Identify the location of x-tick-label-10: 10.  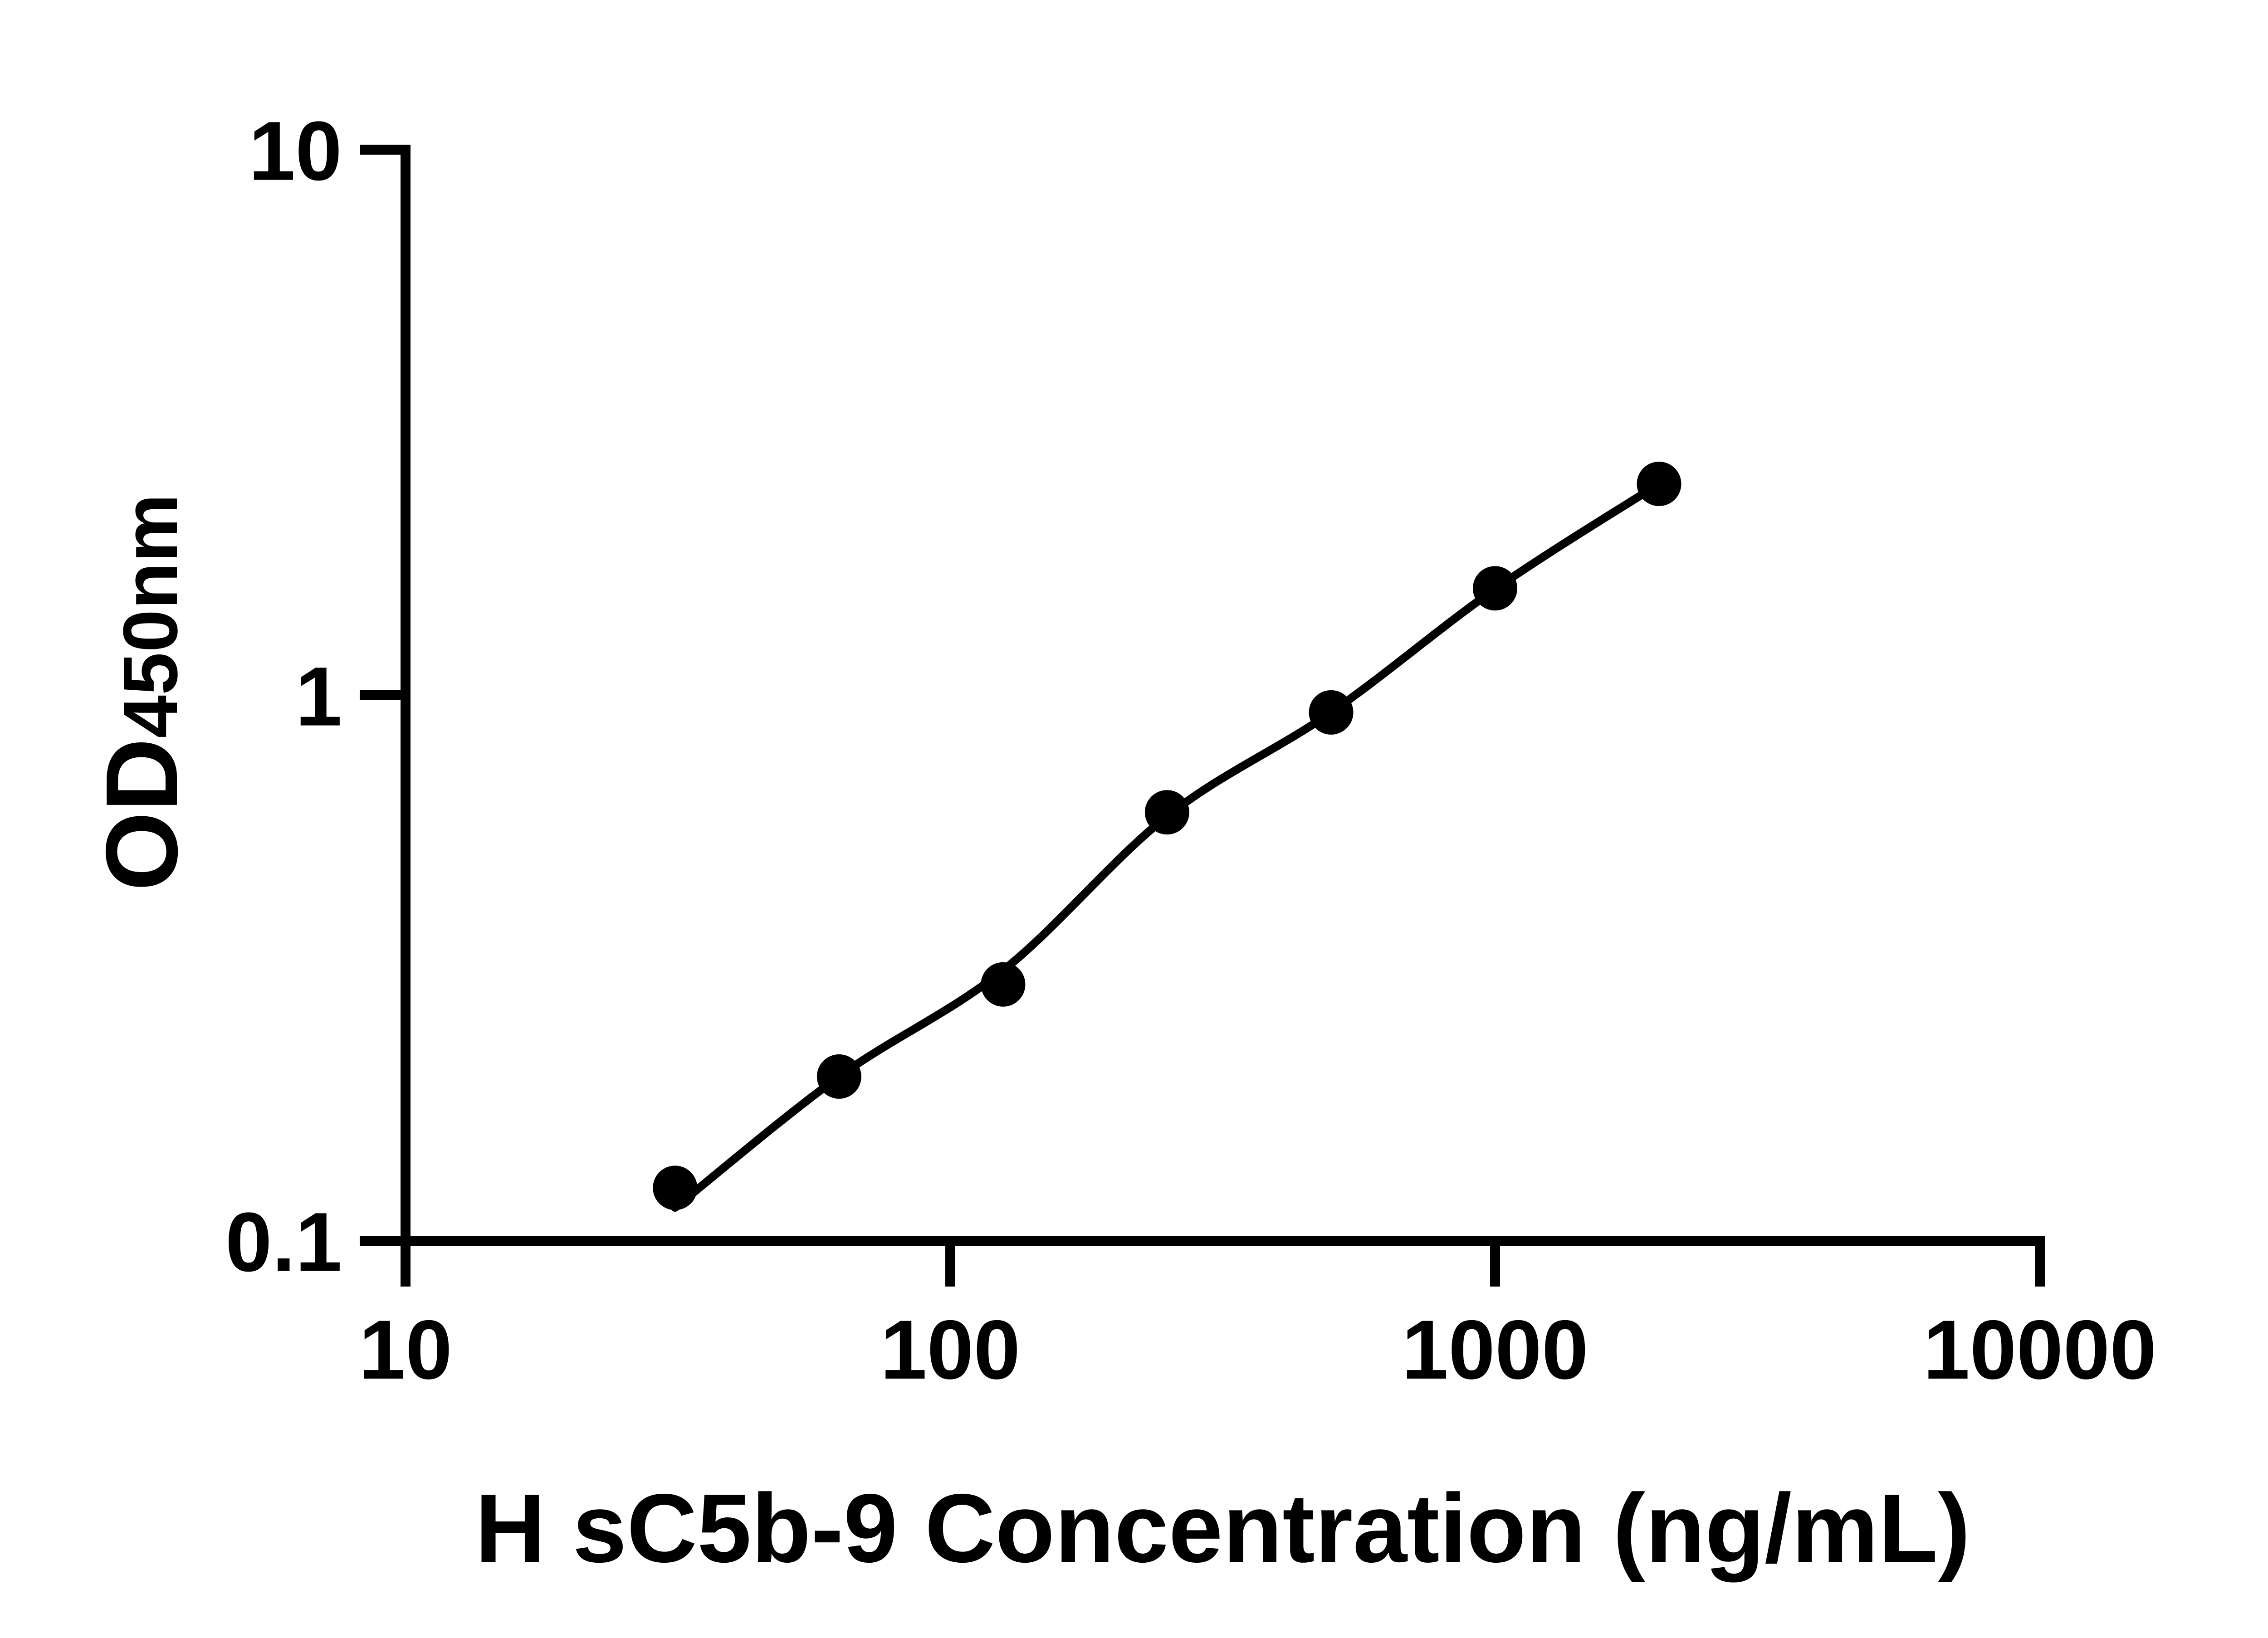
(406, 1350).